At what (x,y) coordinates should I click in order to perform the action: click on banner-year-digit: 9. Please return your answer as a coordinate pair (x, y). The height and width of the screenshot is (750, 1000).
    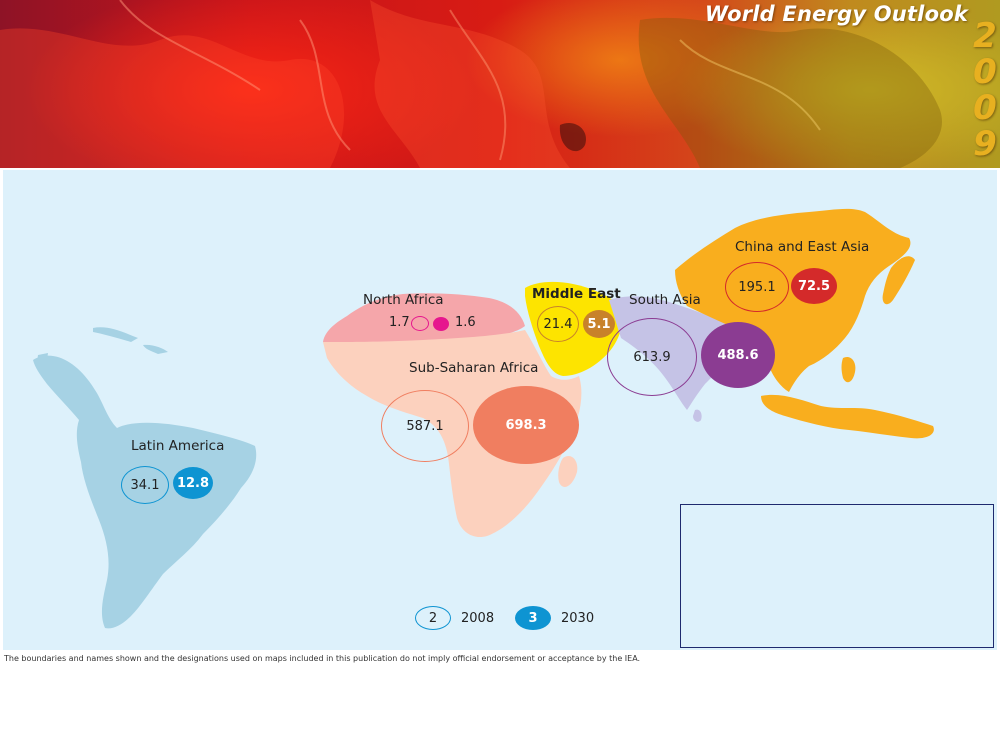
    Looking at the image, I should click on (985, 144).